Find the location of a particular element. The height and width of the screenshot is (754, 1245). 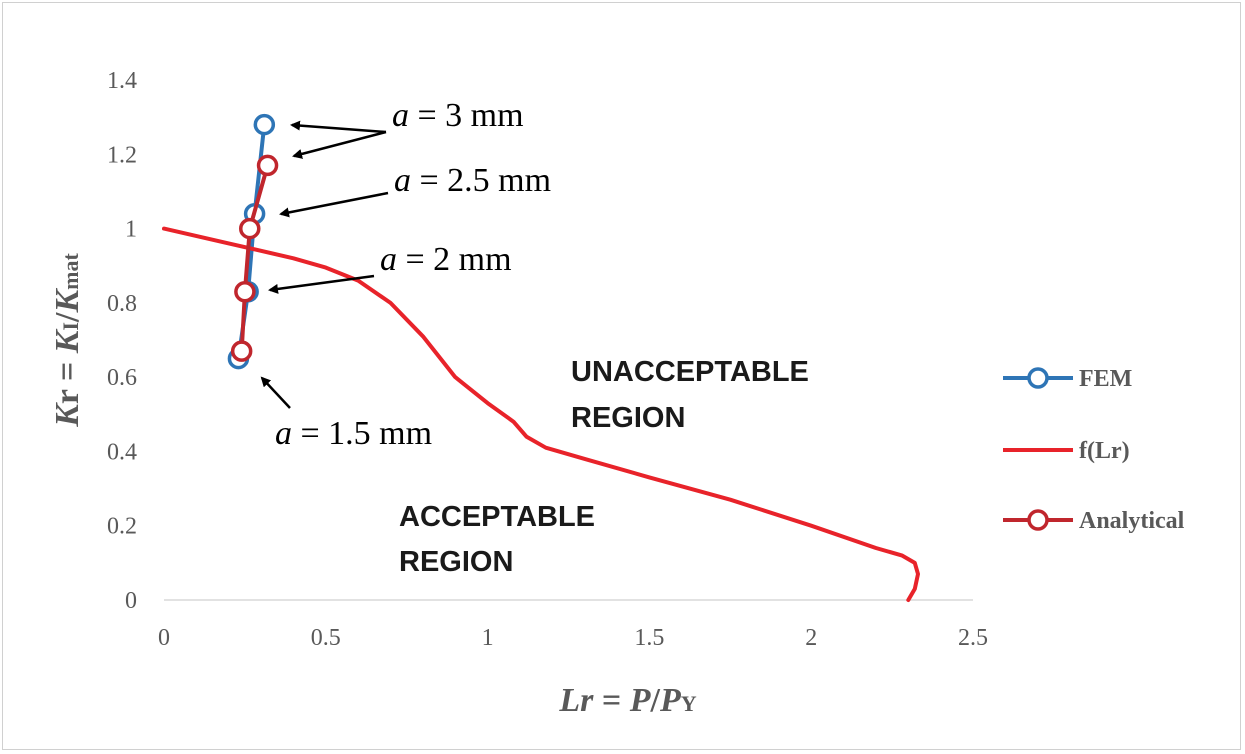

series-analytical is located at coordinates (254, 258).